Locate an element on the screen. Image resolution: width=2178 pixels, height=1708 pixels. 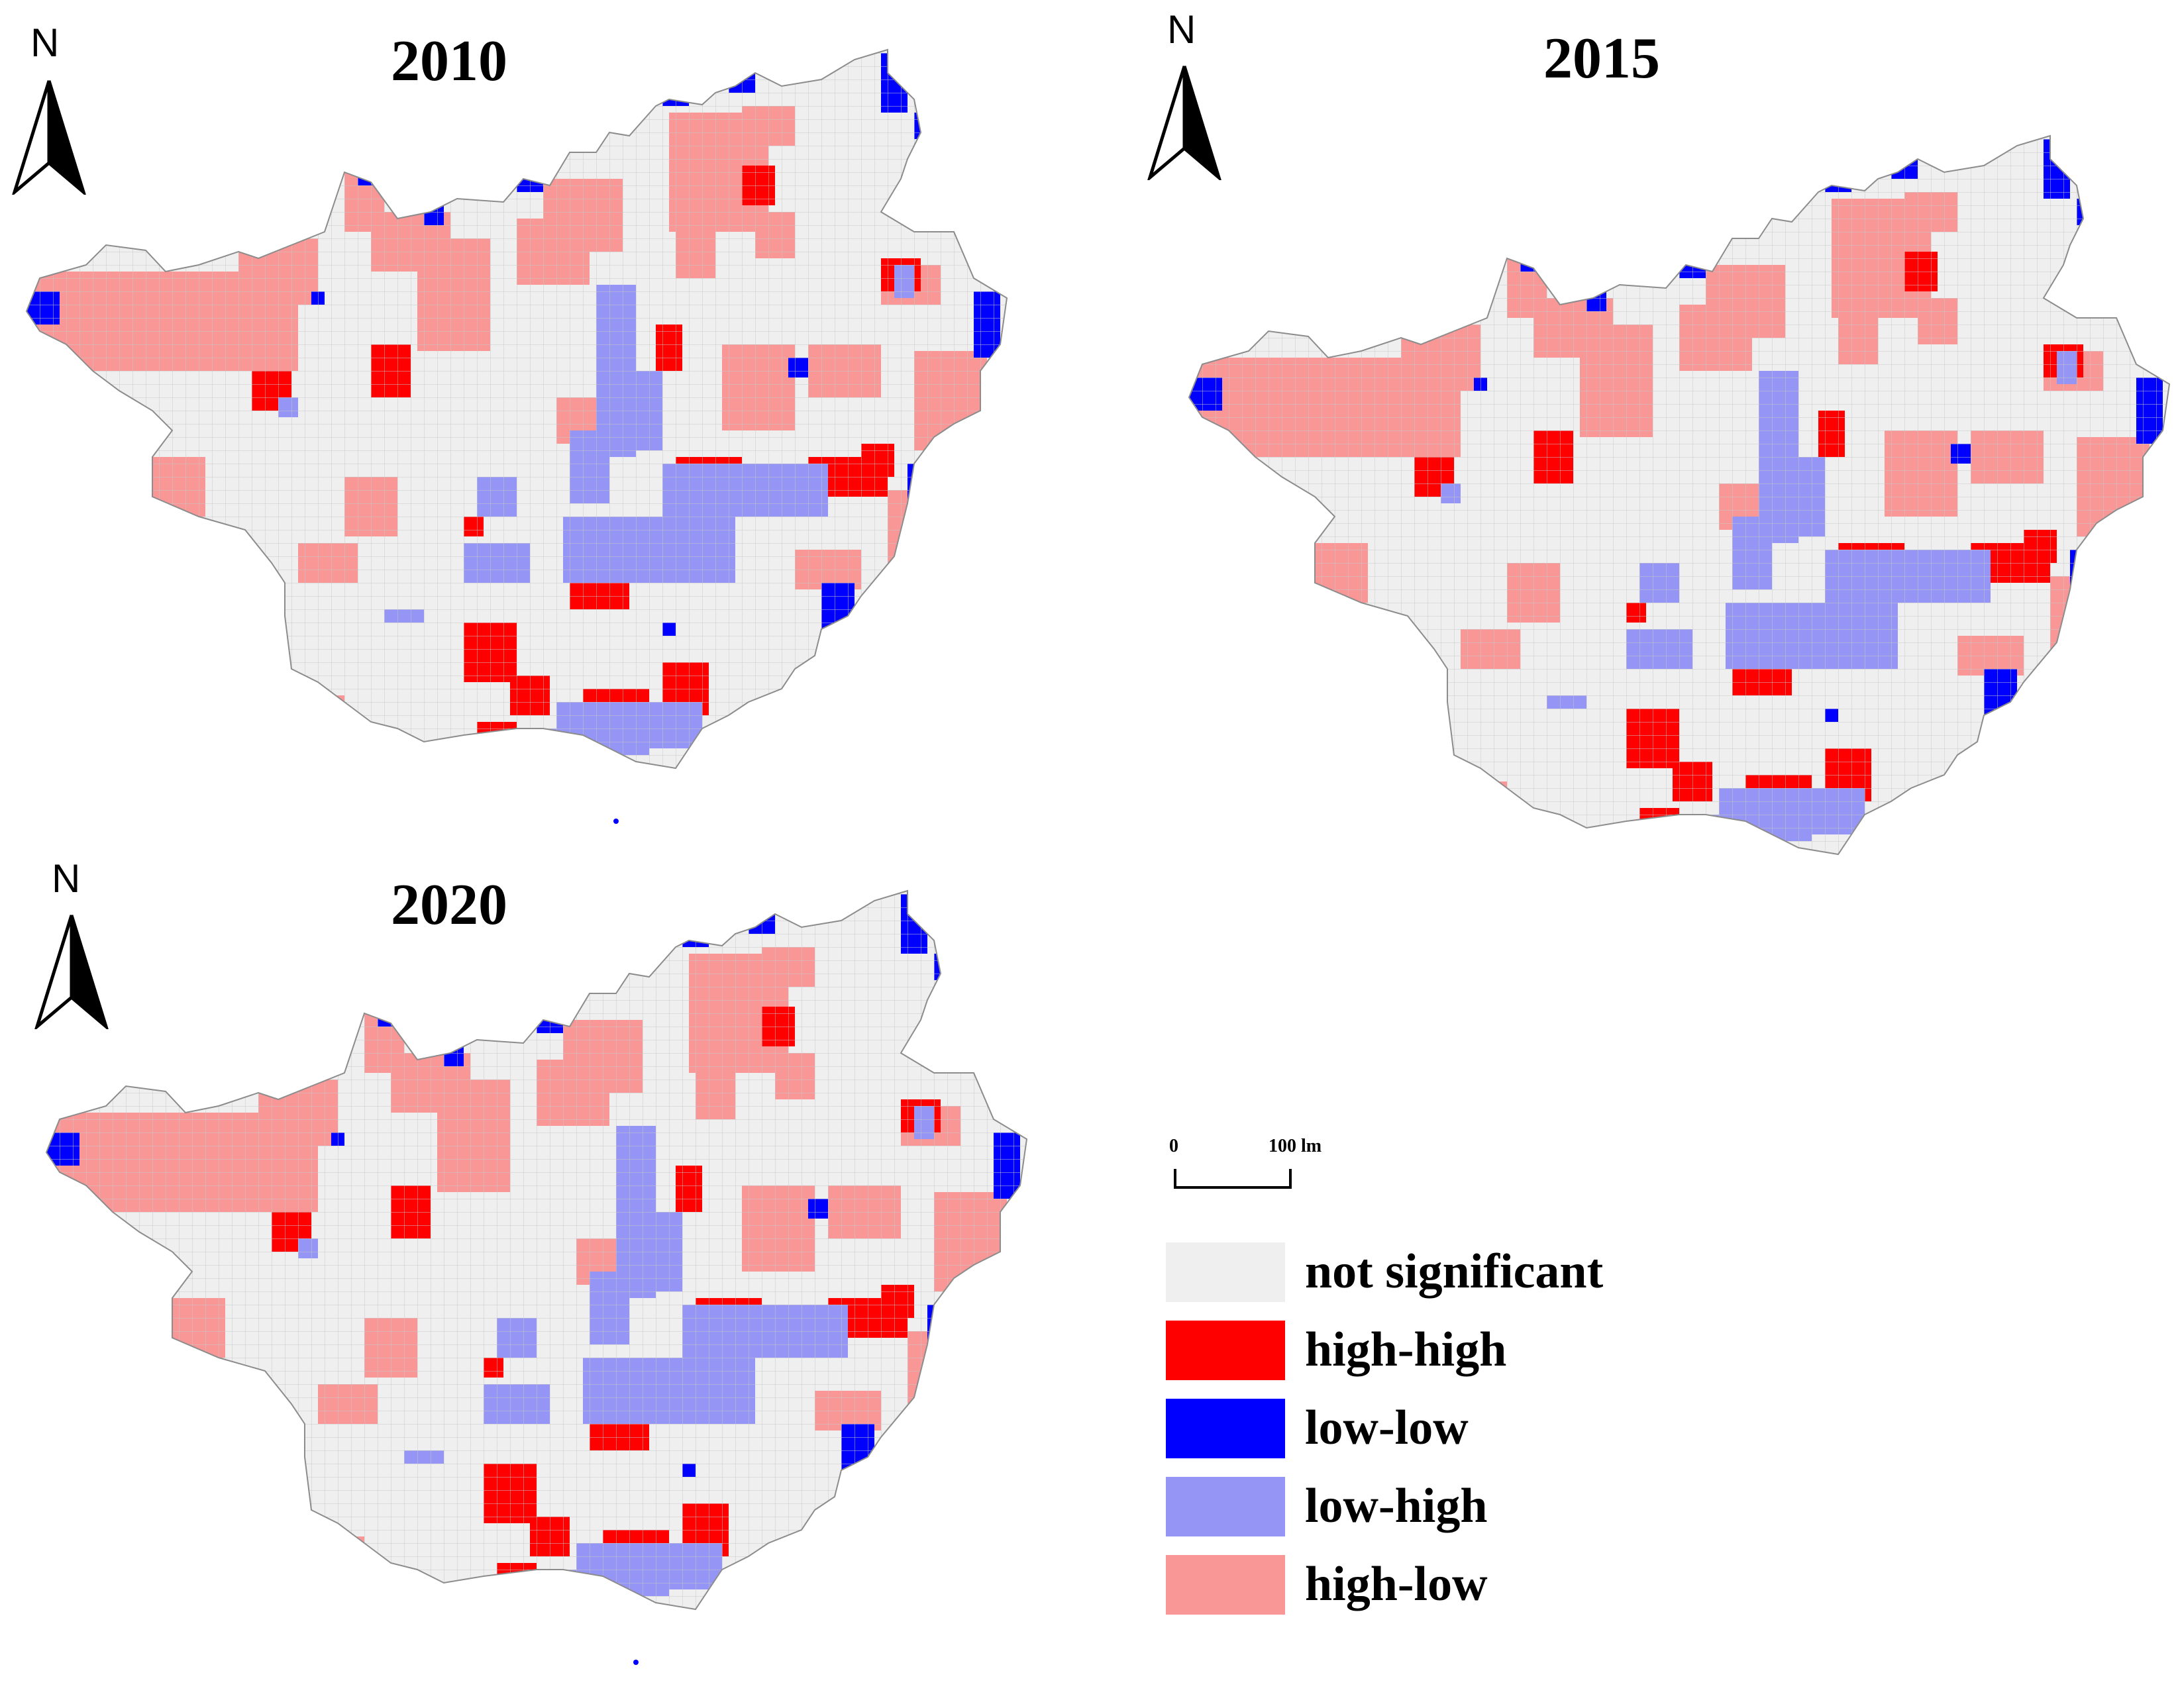
legend-item-high-low: high-low is located at coordinates (1464, 1584).